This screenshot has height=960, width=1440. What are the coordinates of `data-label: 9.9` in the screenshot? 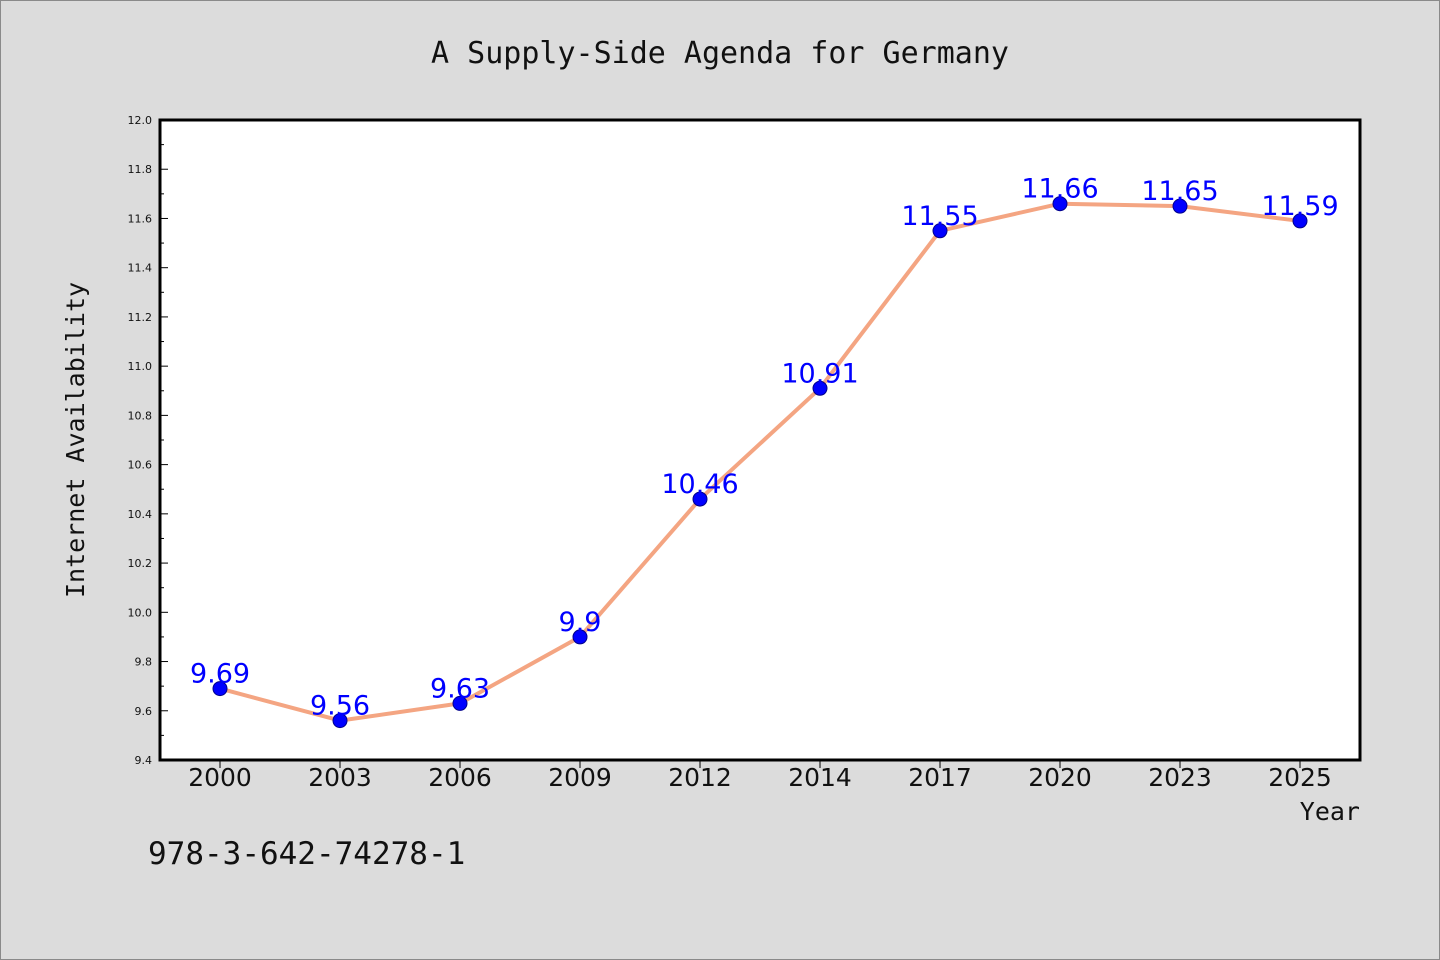 It's located at (580, 622).